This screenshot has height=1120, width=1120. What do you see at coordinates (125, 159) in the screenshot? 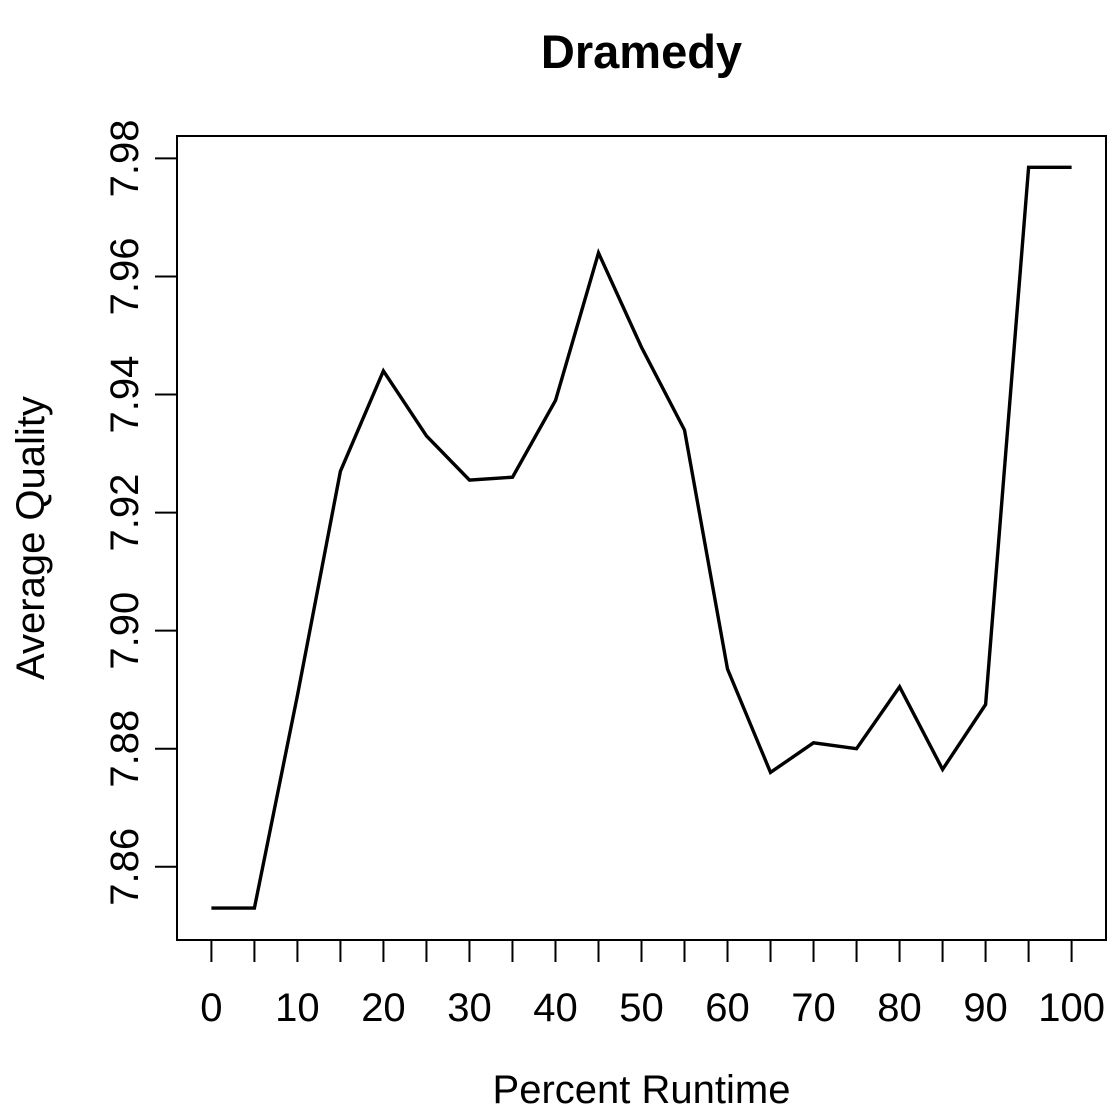
I see `y-tick-label: 7.98` at bounding box center [125, 159].